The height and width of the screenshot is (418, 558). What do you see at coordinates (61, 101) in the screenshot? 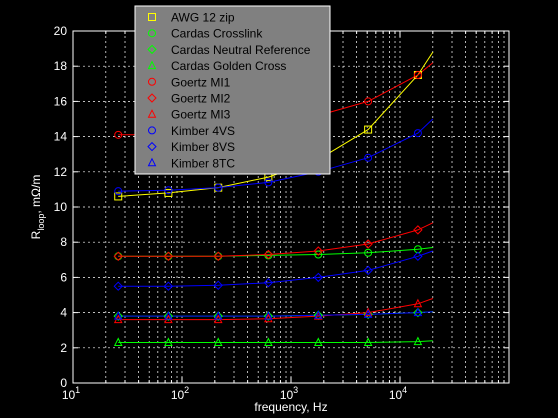
I see `y-tick-label: 16` at bounding box center [61, 101].